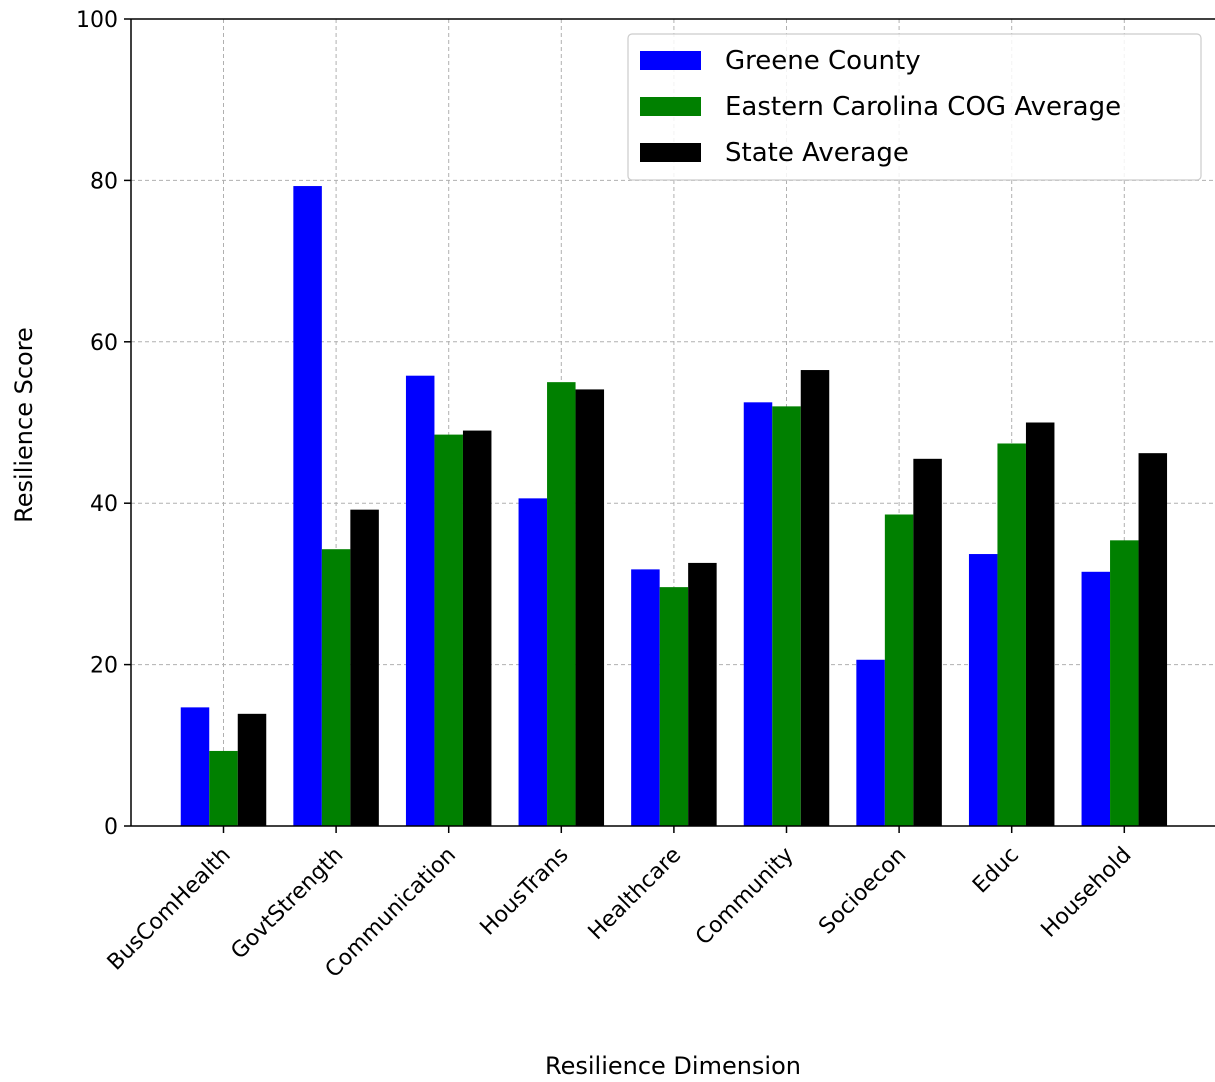 The width and height of the screenshot is (1215, 1082). Describe the element at coordinates (1096, 698) in the screenshot. I see `bar-greene-county-household` at that location.